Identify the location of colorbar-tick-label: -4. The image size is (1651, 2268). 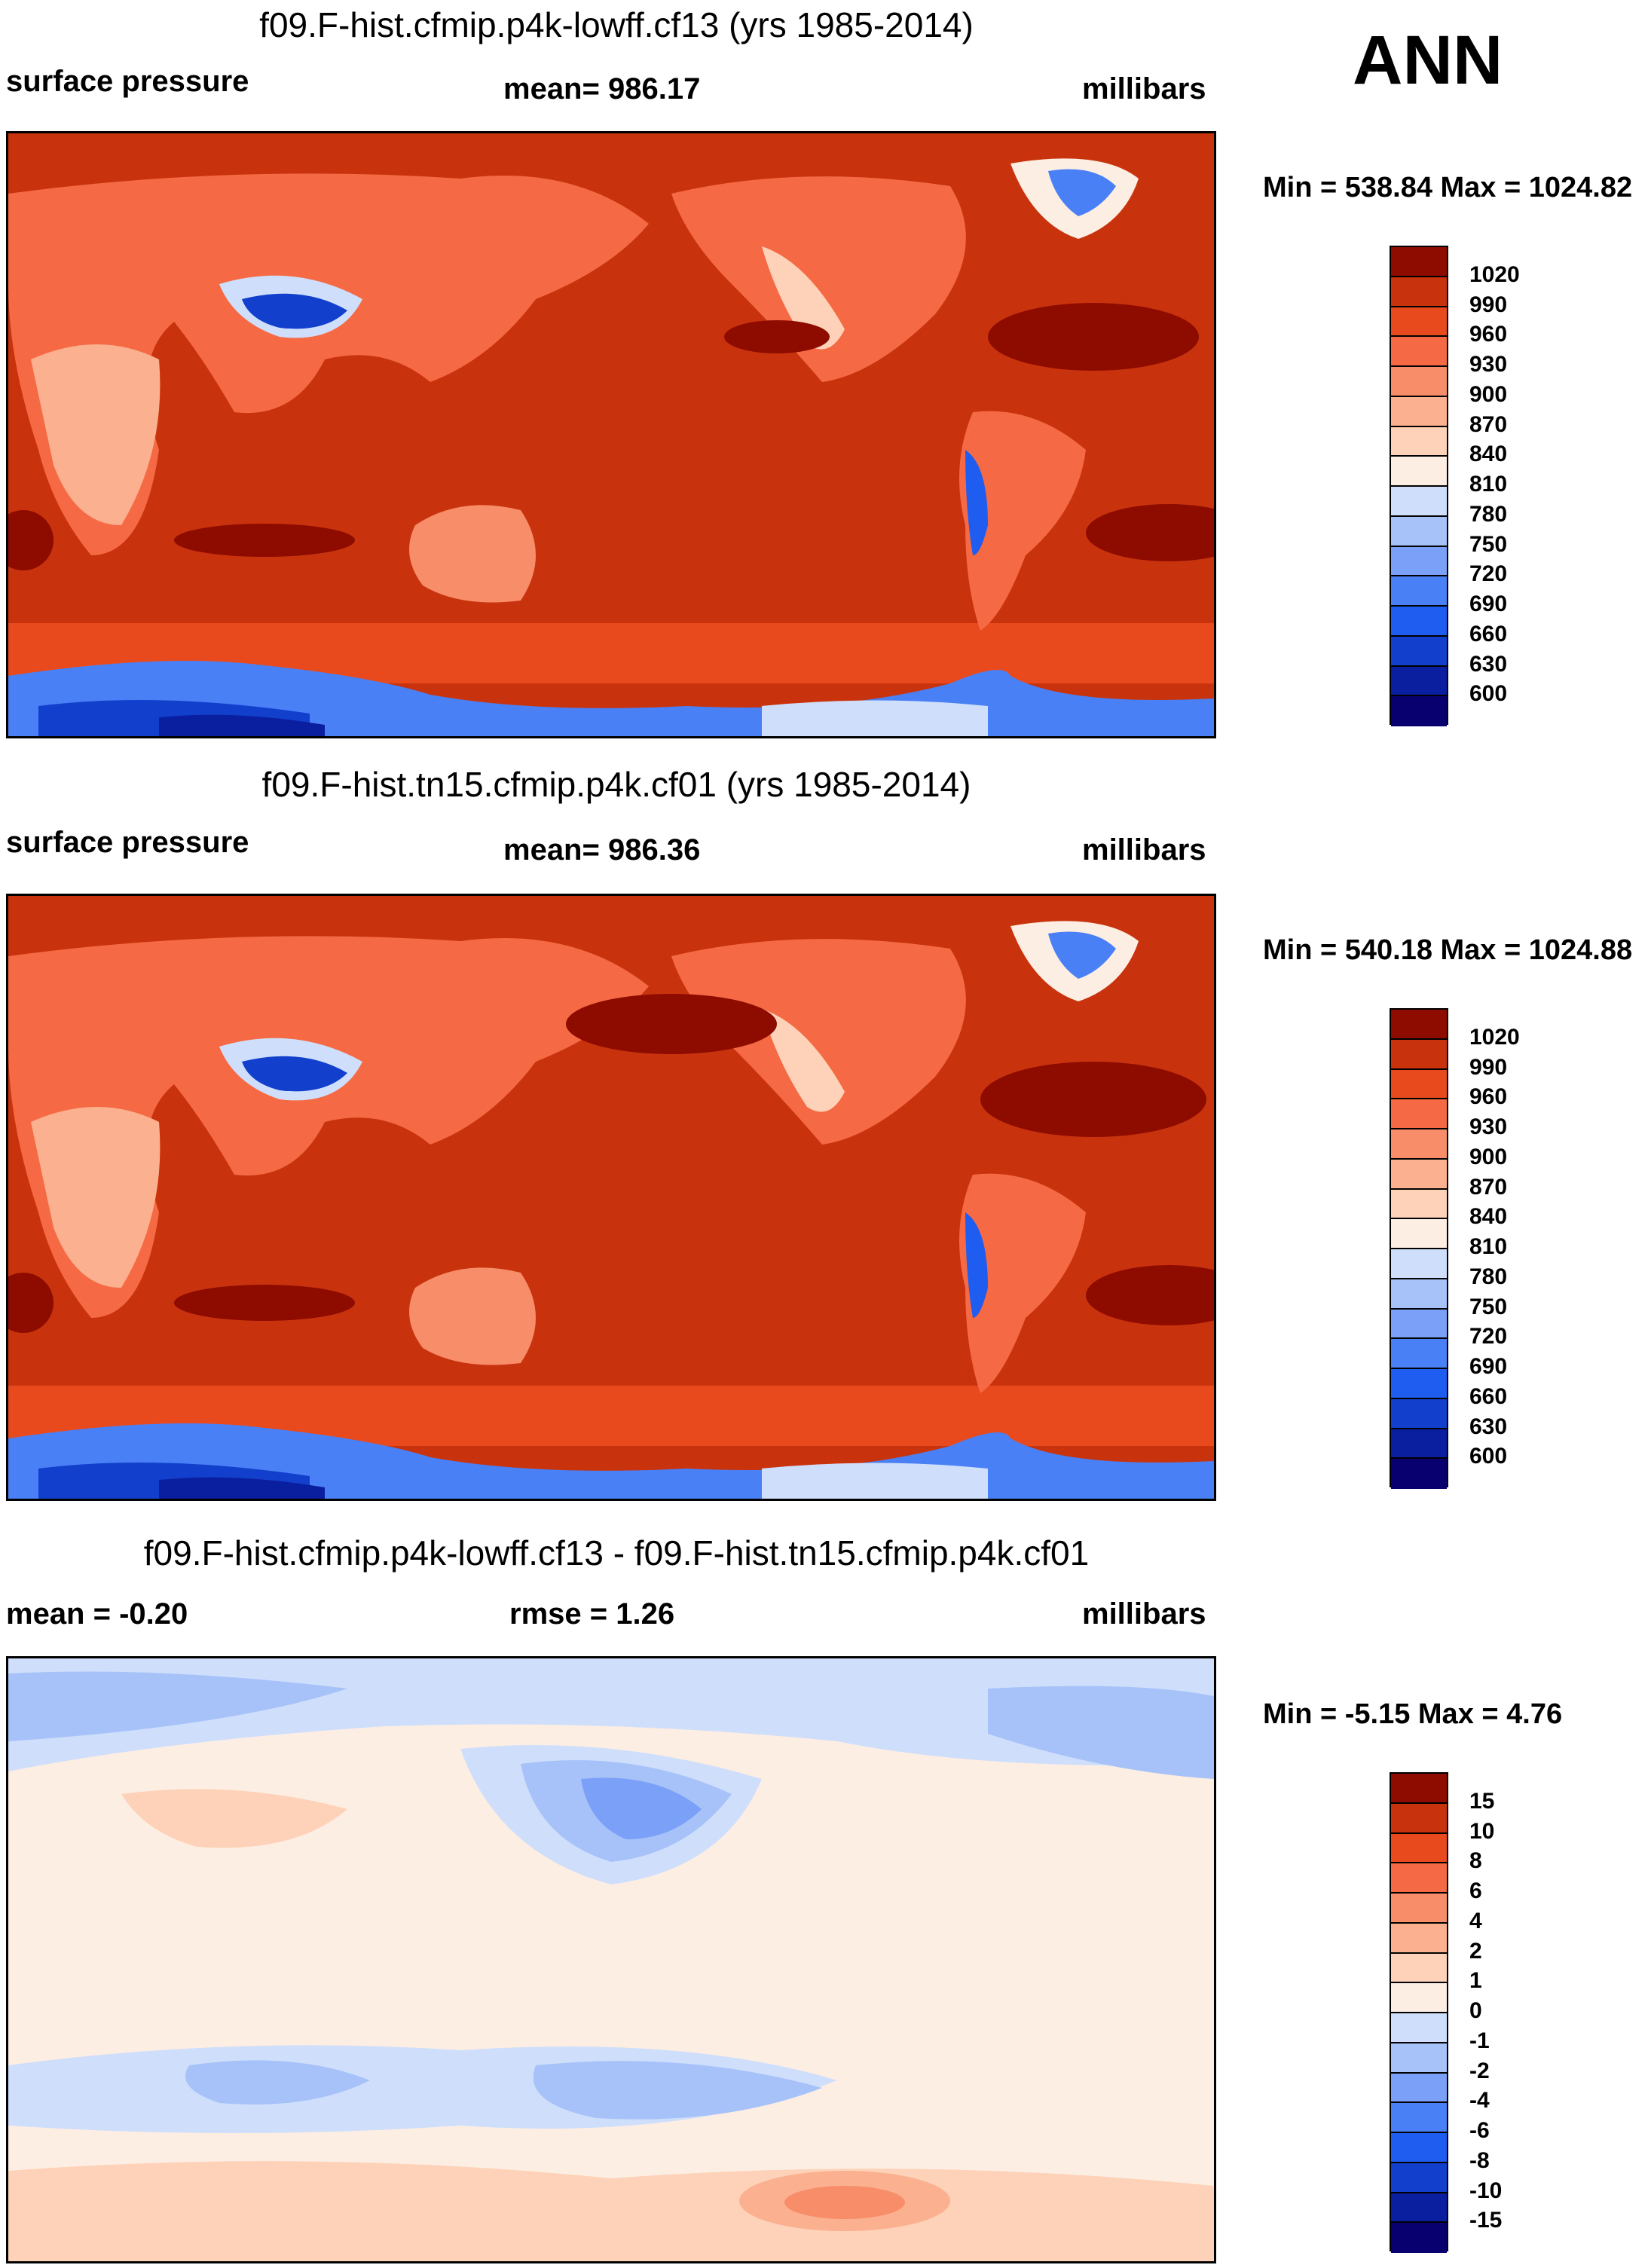
(1479, 2101).